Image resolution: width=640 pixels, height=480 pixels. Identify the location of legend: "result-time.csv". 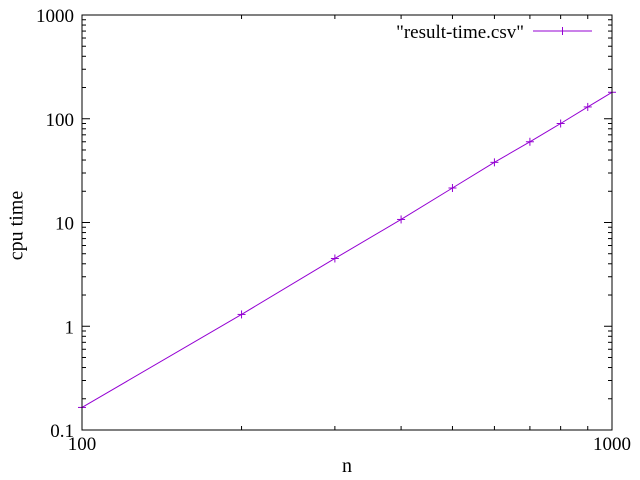
(494, 32).